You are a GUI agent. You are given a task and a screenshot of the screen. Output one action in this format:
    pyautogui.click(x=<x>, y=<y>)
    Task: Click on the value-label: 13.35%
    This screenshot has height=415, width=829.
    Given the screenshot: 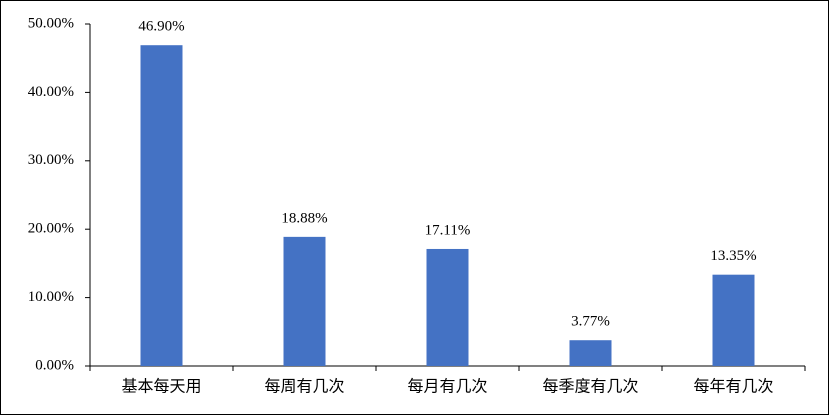 What is the action you would take?
    pyautogui.click(x=733, y=256)
    